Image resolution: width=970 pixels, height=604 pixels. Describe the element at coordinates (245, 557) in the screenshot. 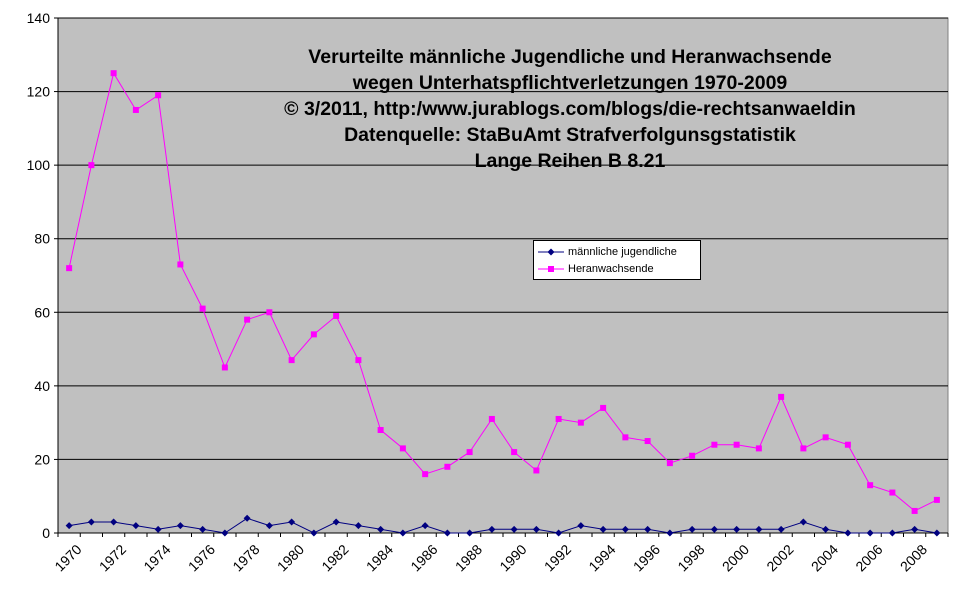

I see `x-tick-label: 1978` at that location.